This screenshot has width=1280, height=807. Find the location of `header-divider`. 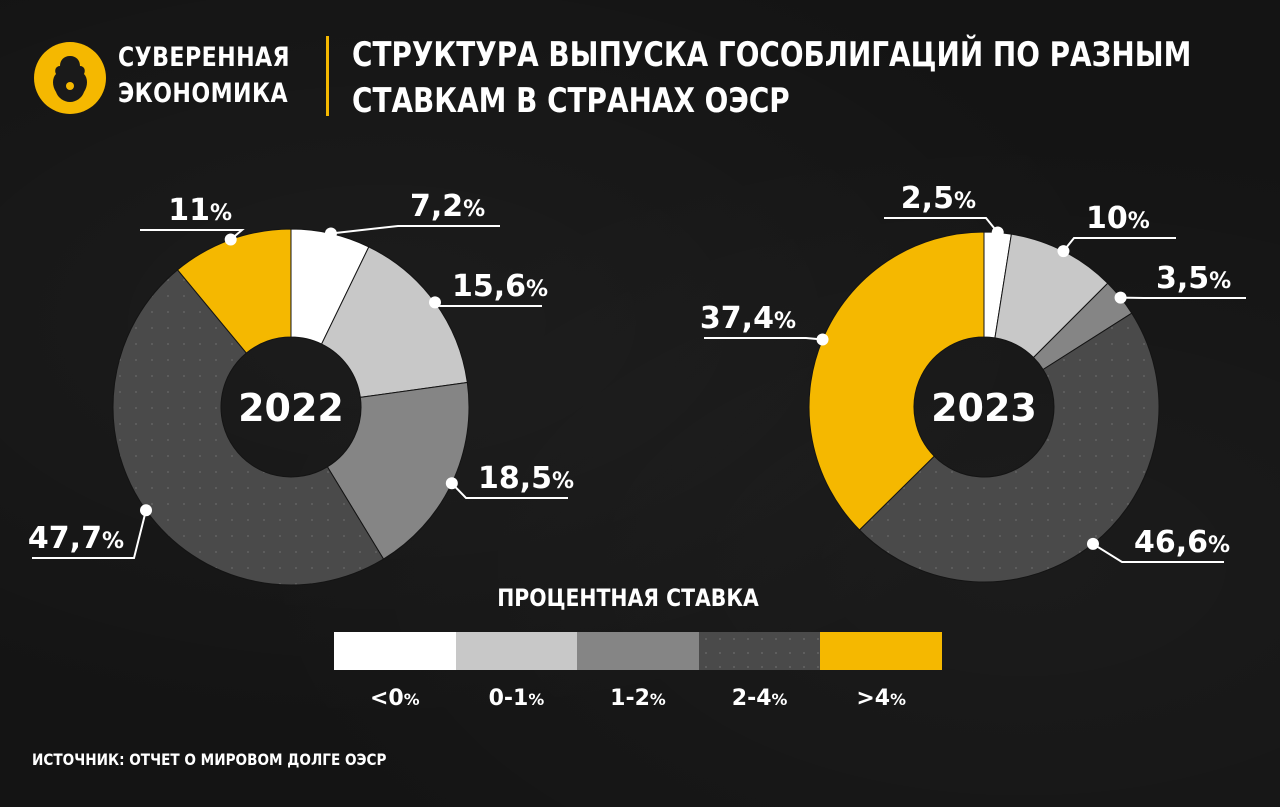

header-divider is located at coordinates (327, 76).